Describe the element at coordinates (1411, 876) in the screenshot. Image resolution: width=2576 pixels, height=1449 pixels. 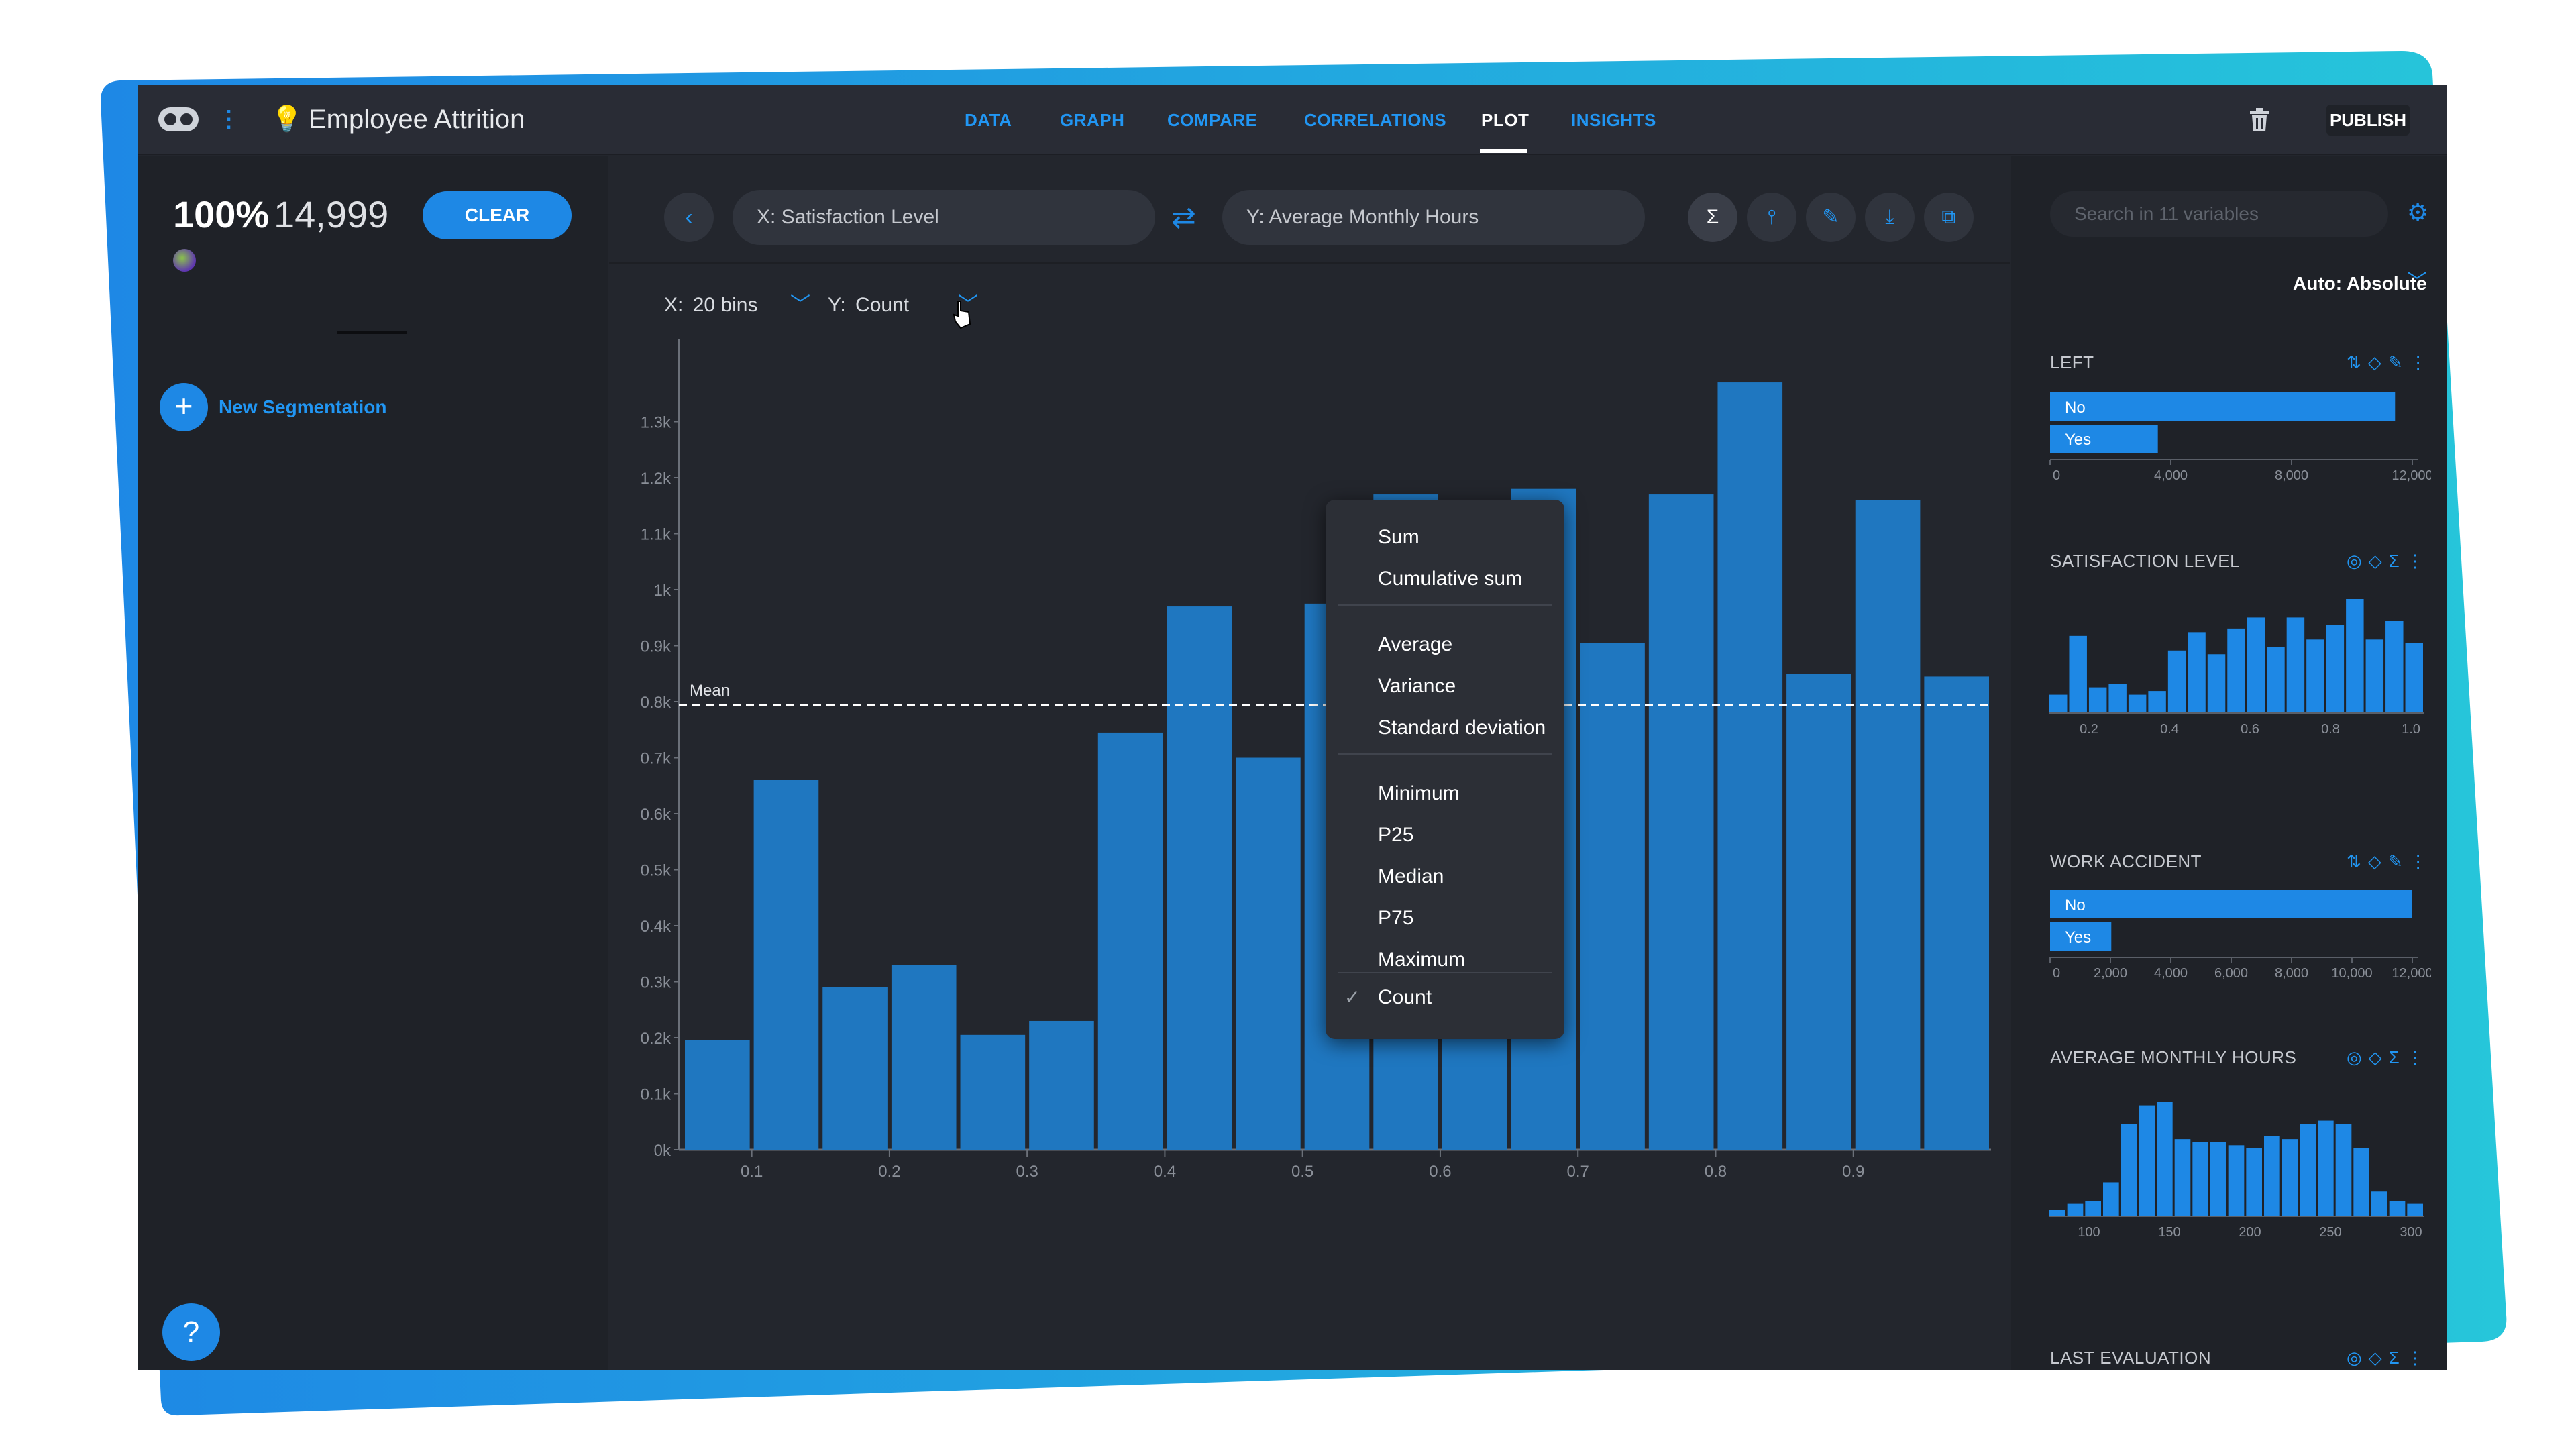
I see `menu-item-median: Median` at that location.